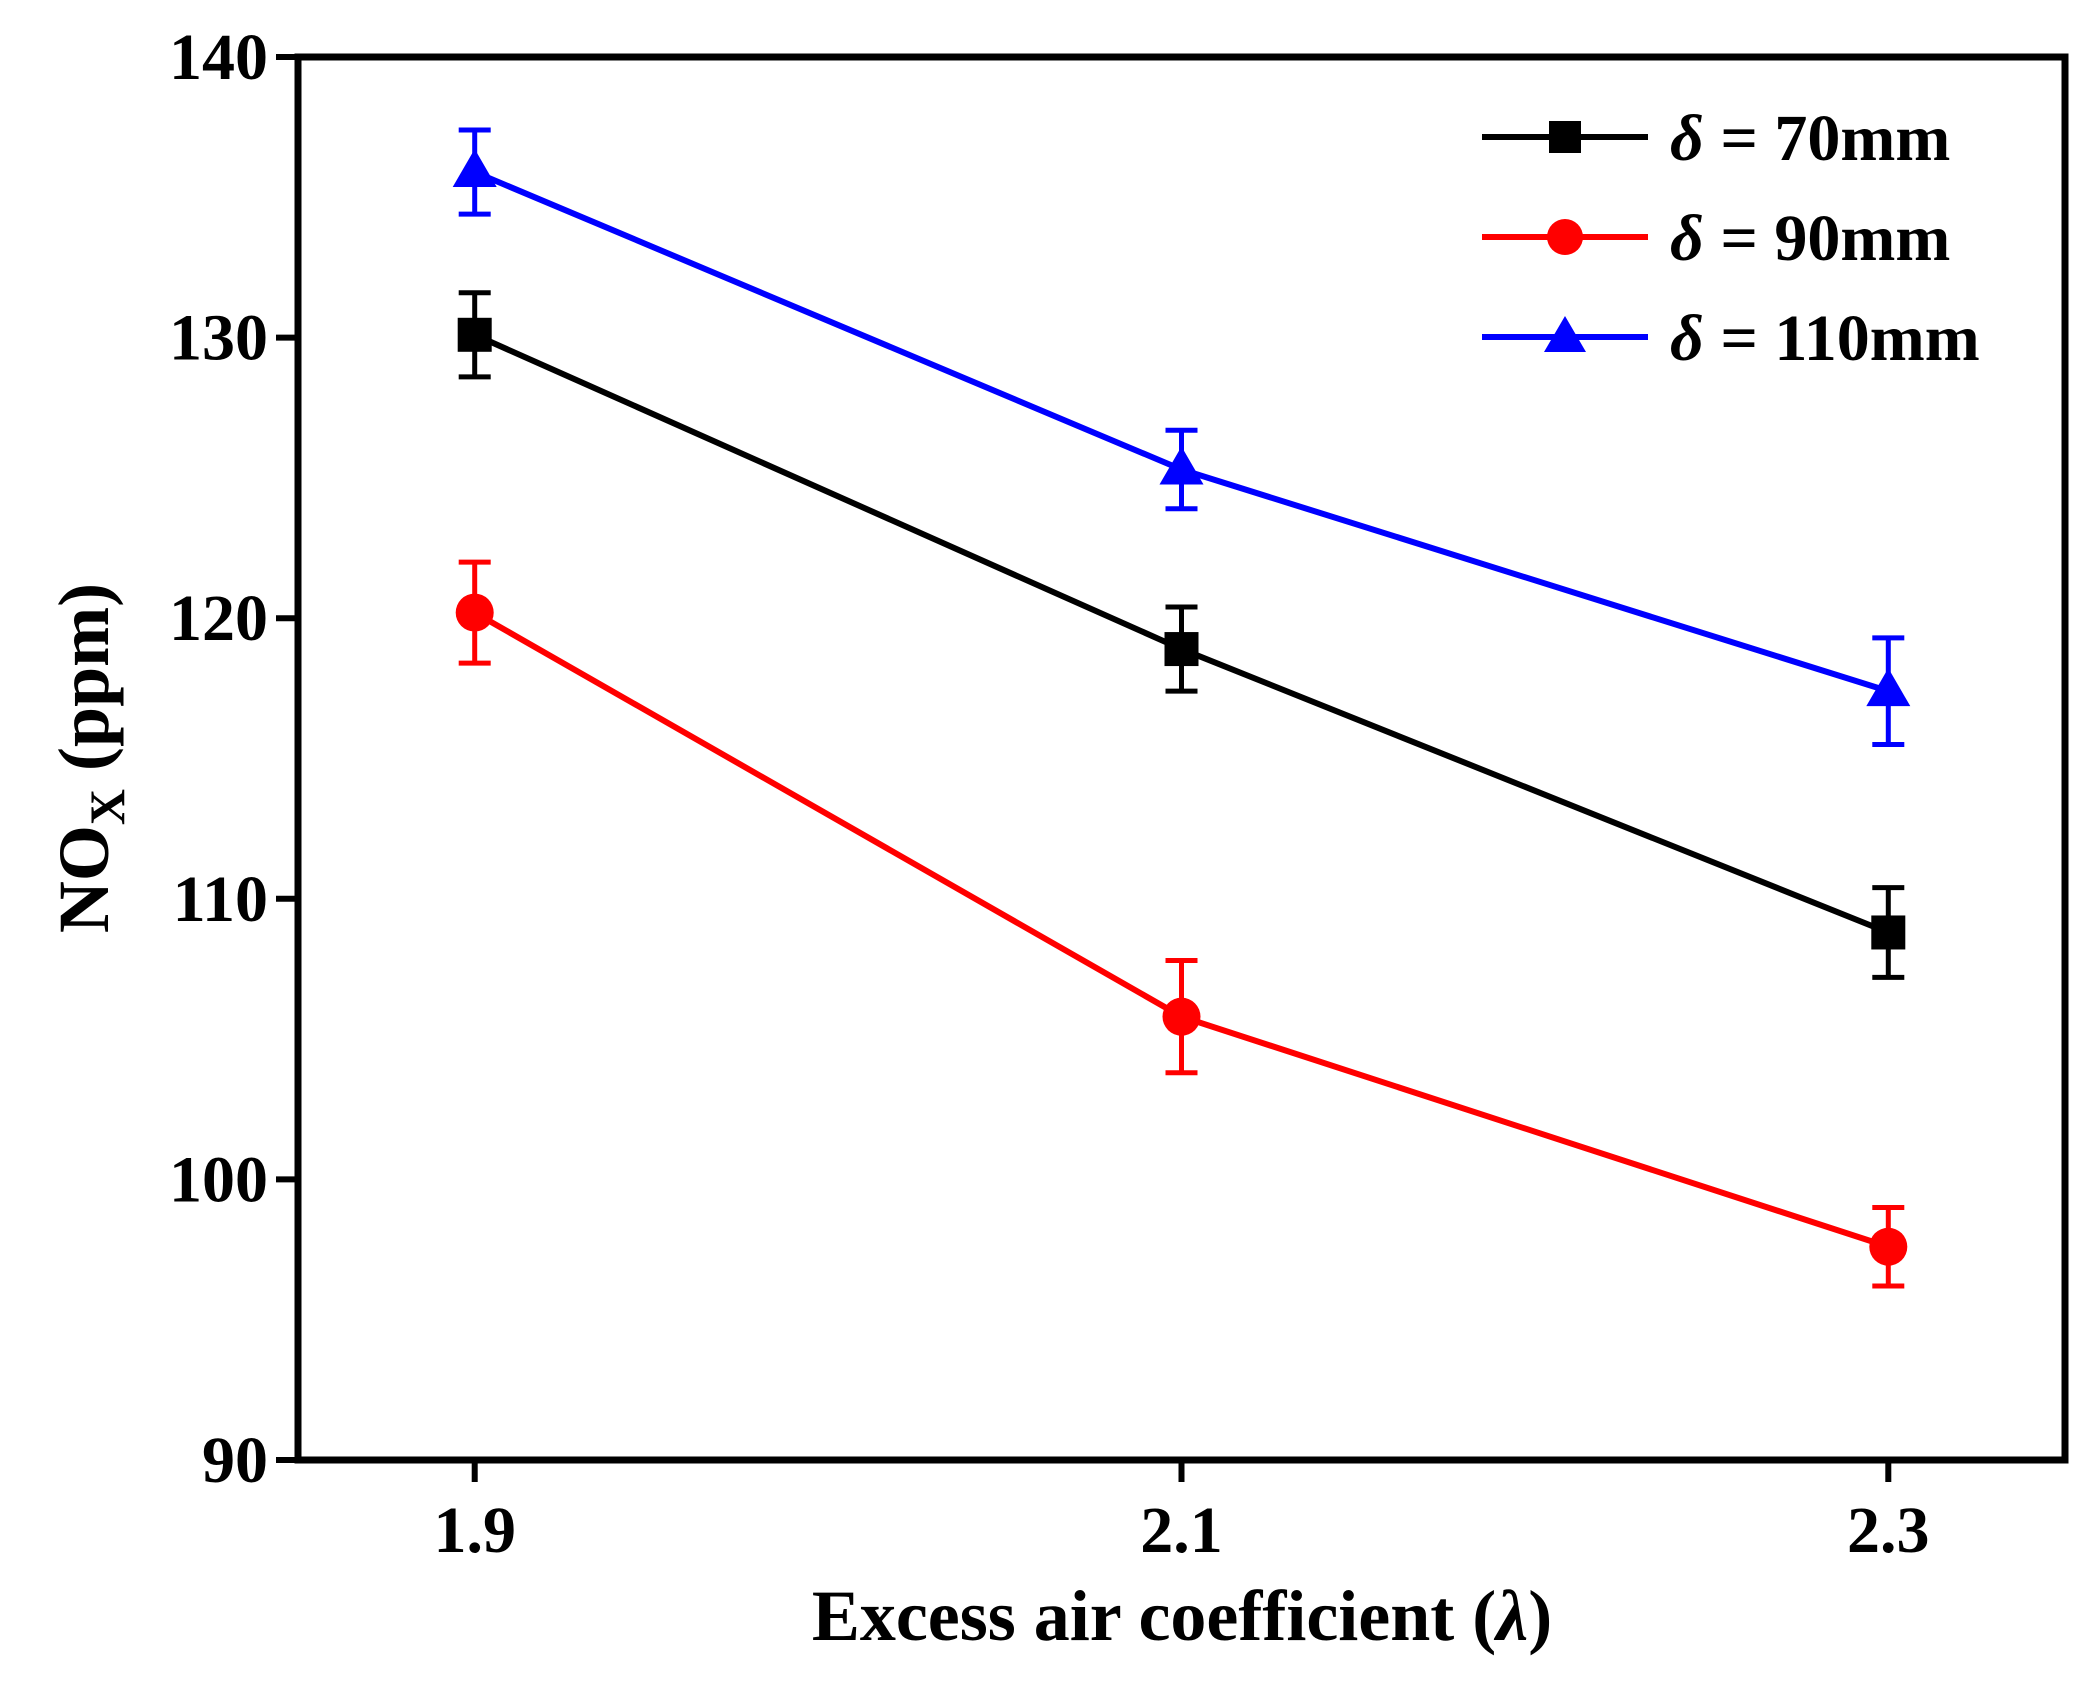  I want to click on legend-entry-90mm: δ = 90mm, so click(1716, 238).